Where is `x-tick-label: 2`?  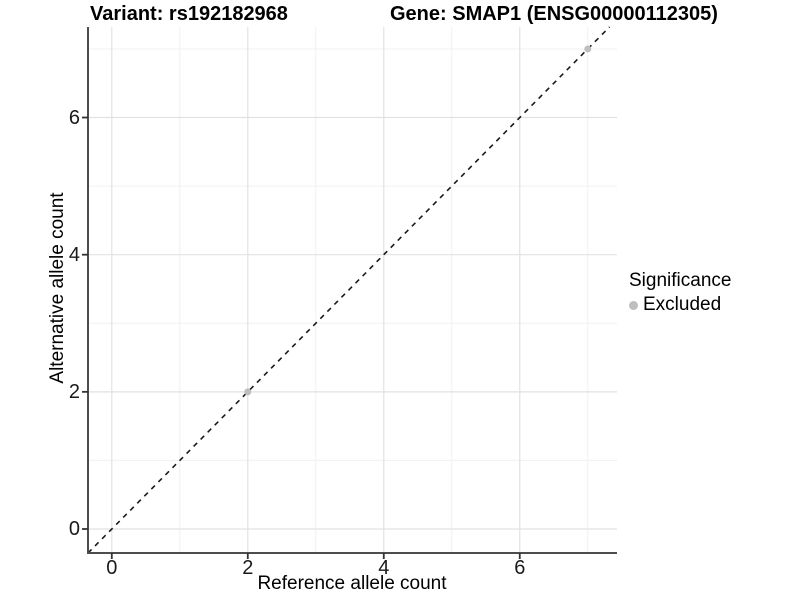 x-tick-label: 2 is located at coordinates (248, 568).